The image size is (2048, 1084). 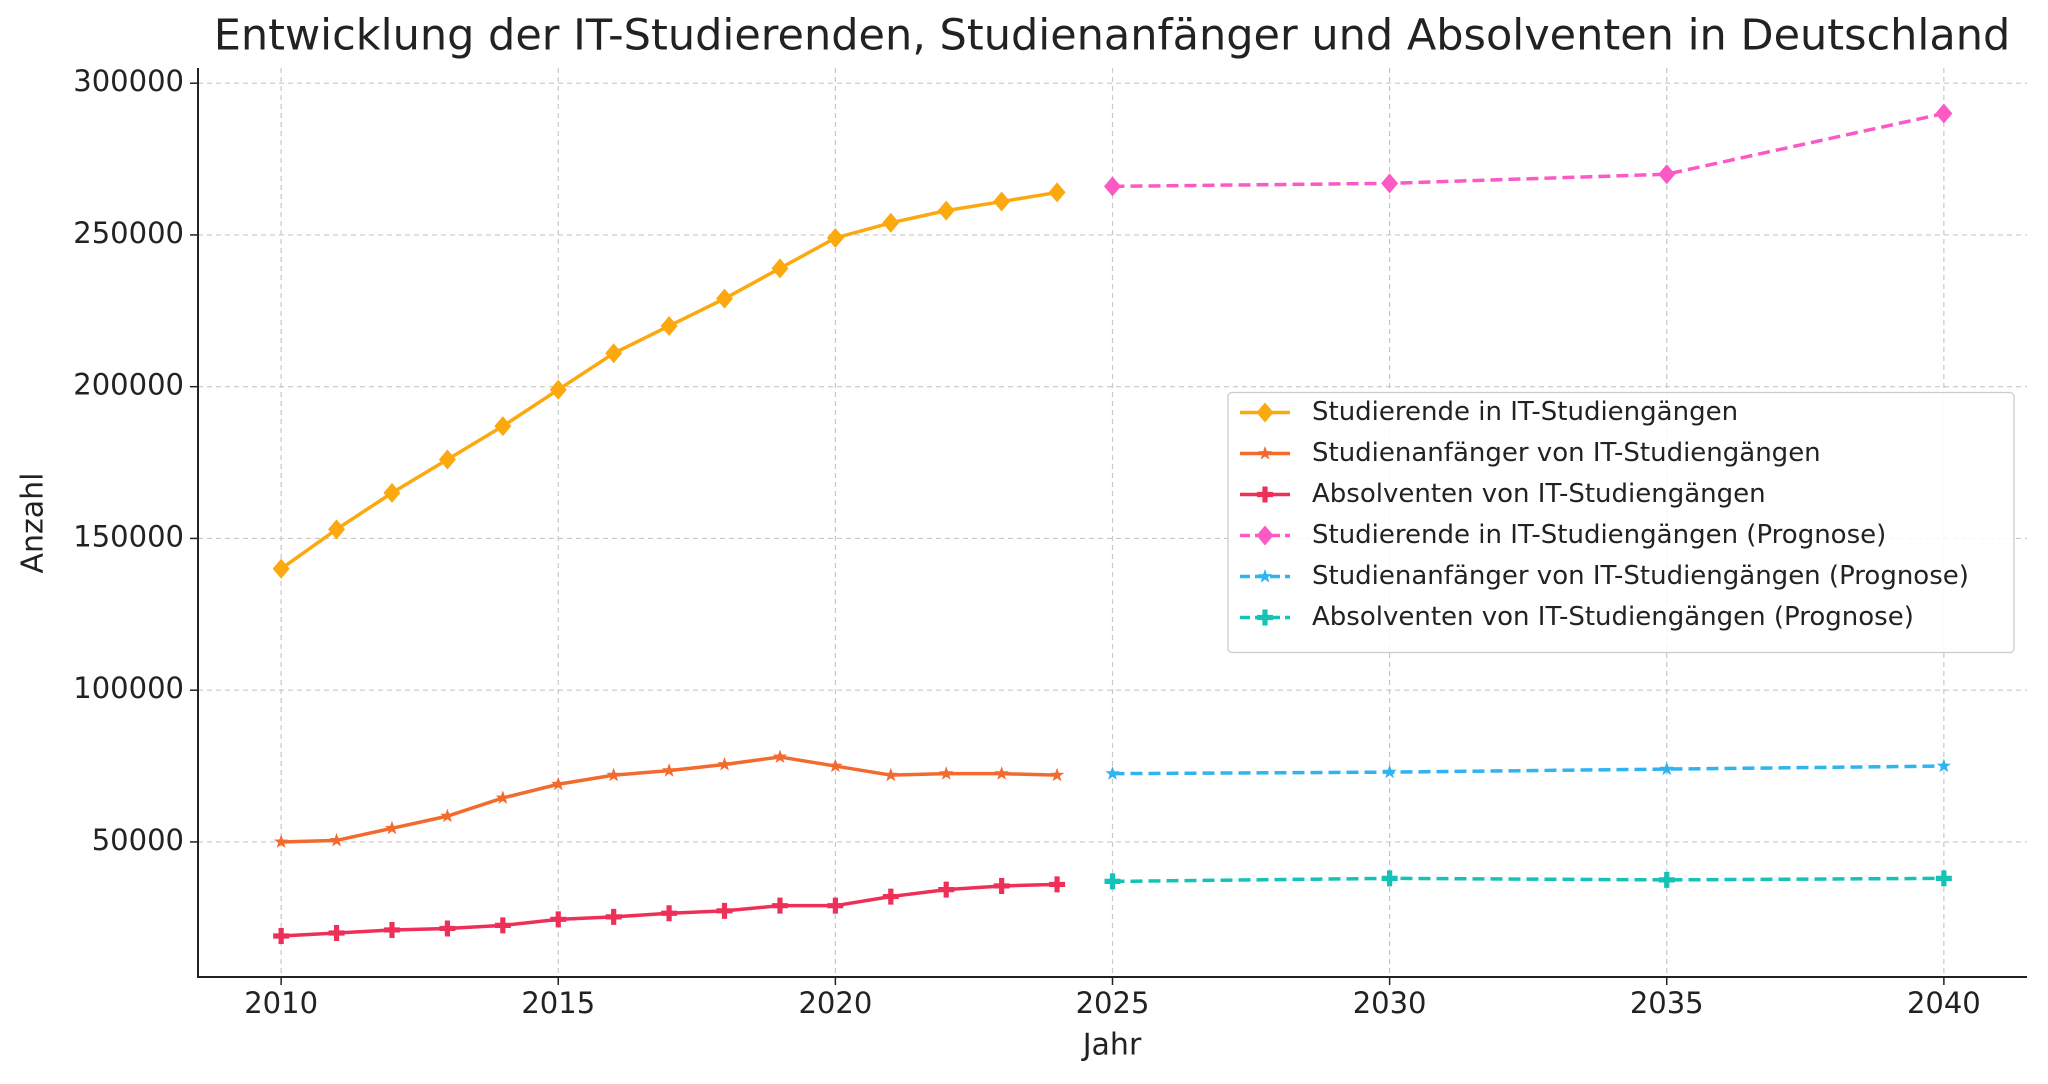 I want to click on x-tick-label: 2030, so click(x=1390, y=1003).